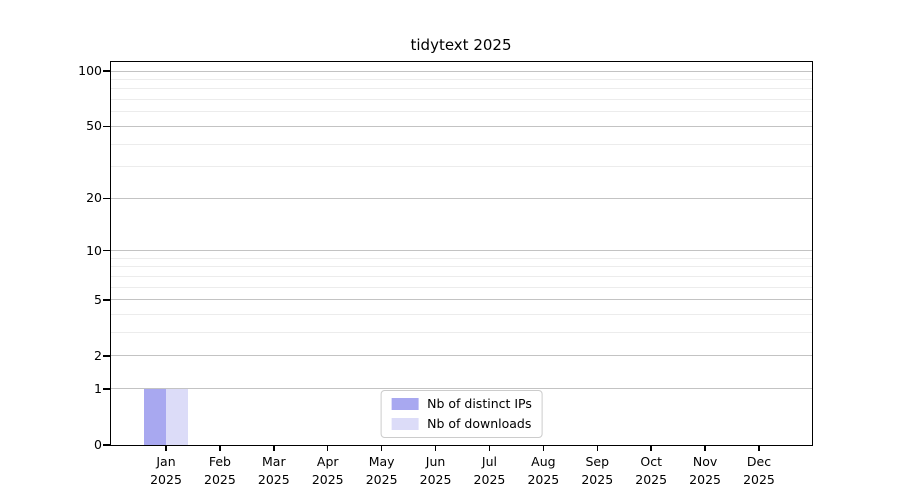 The width and height of the screenshot is (900, 500). Describe the element at coordinates (489, 470) in the screenshot. I see `x-tick-label: Jul 2025` at that location.